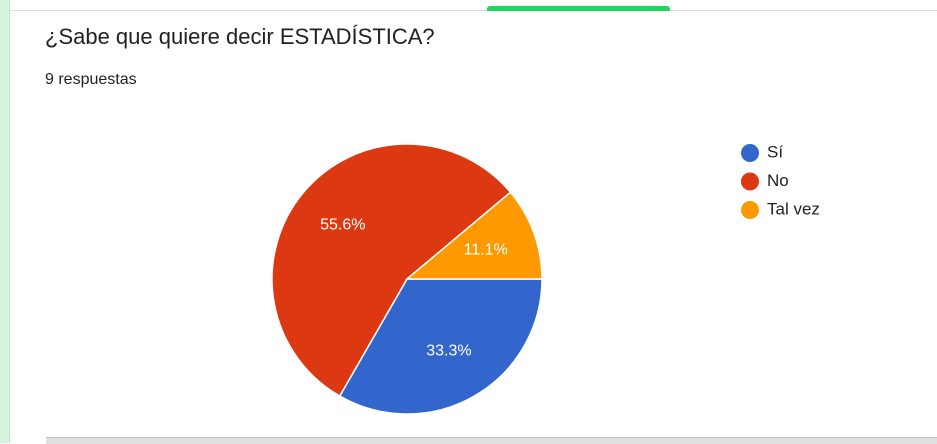 The image size is (937, 444). I want to click on legend-label: No, so click(778, 180).